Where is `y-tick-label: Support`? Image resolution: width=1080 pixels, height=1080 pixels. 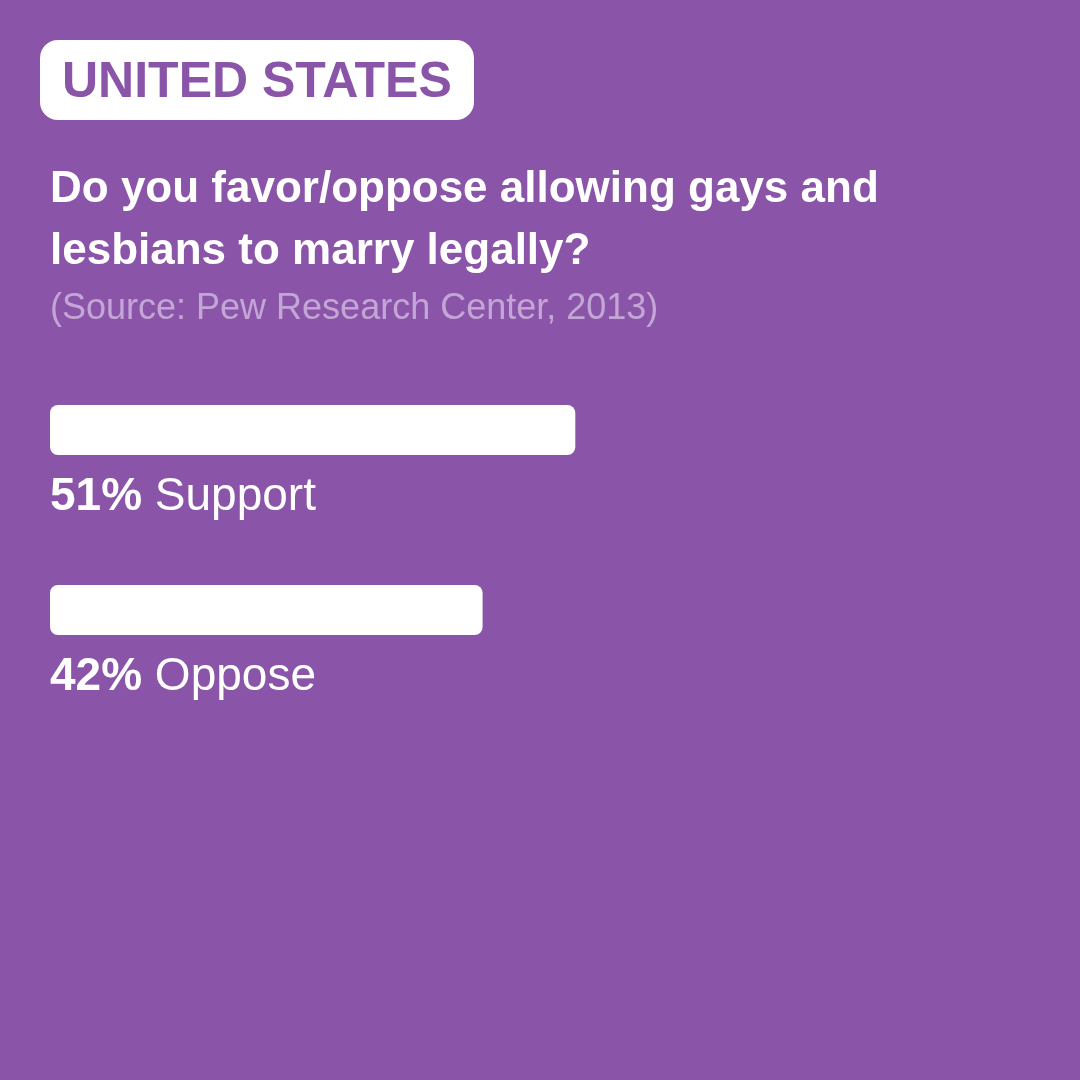 y-tick-label: Support is located at coordinates (229, 494).